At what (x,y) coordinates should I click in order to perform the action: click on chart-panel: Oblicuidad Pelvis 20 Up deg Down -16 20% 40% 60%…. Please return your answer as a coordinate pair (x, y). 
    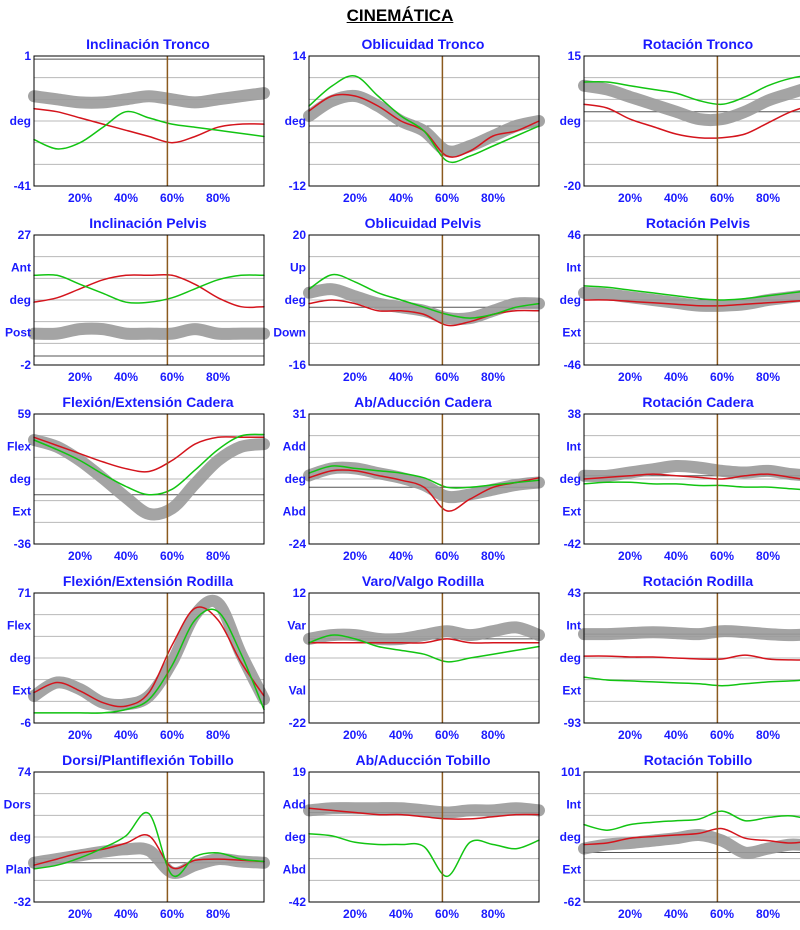
    Looking at the image, I should click on (410, 304).